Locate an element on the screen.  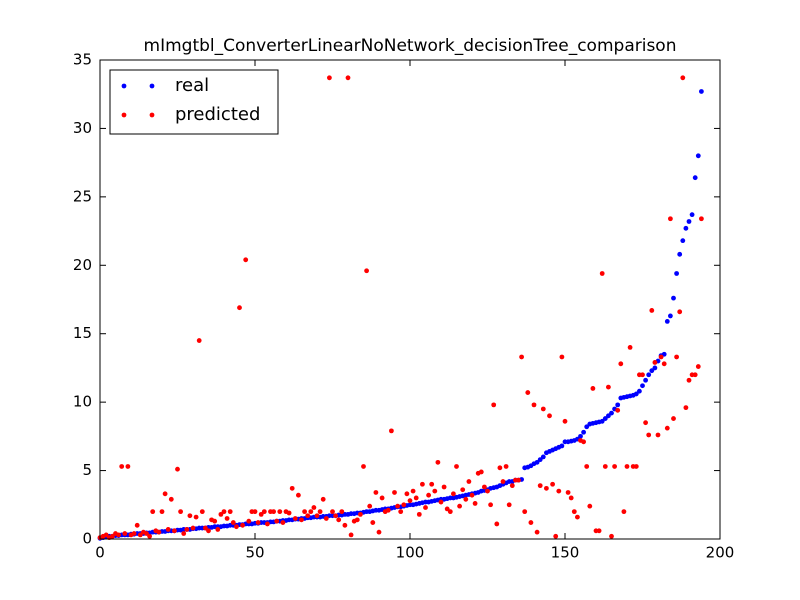
y-tick-label: 5 is located at coordinates (87, 470).